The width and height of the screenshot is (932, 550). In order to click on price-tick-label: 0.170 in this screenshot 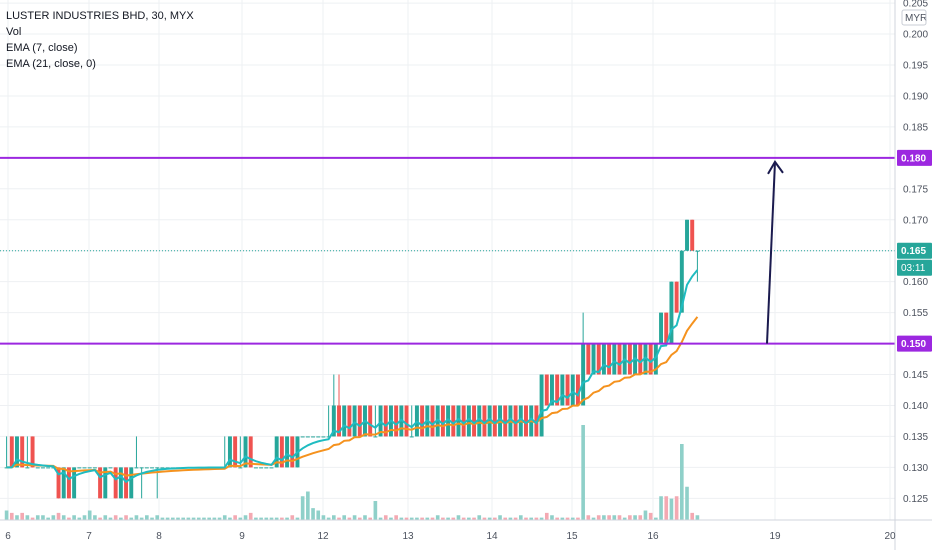, I will do `click(915, 220)`.